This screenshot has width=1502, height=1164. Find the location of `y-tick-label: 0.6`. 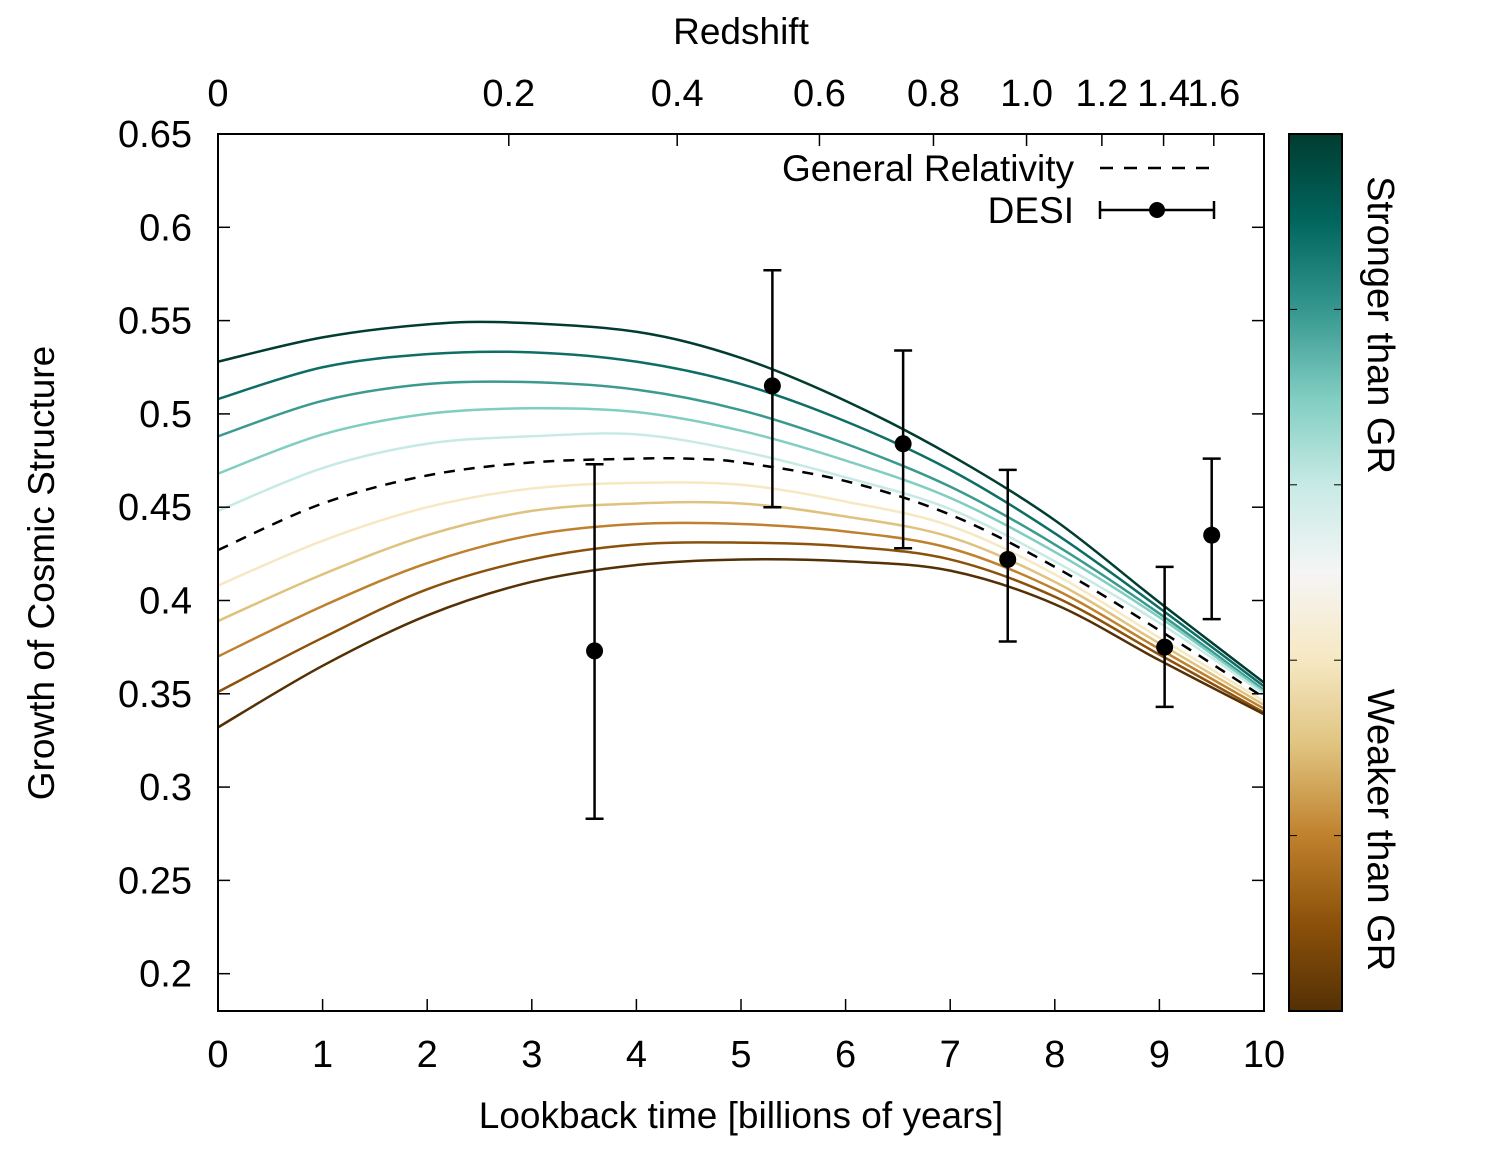

y-tick-label: 0.6 is located at coordinates (165, 228).